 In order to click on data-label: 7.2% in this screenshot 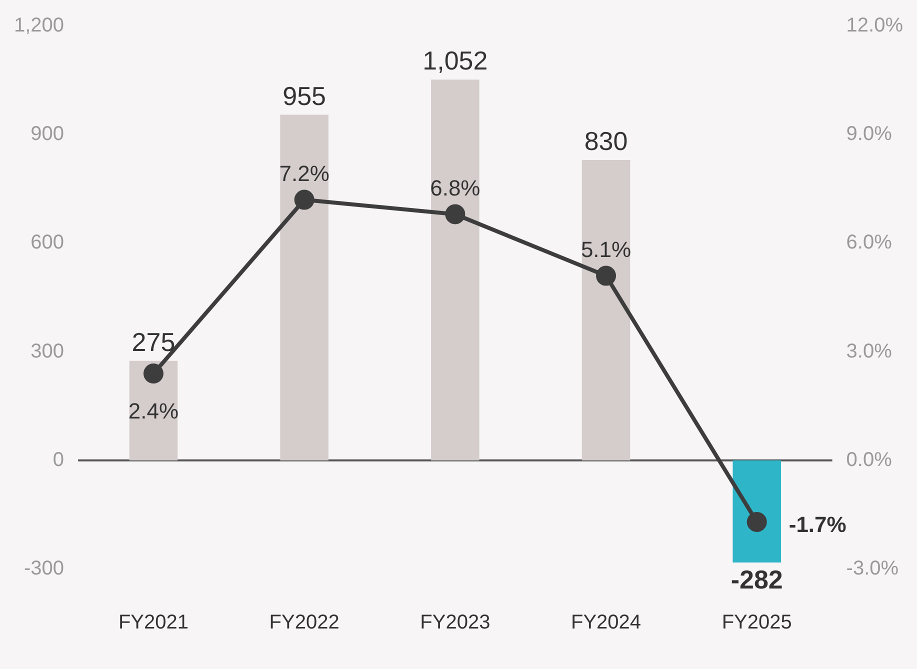, I will do `click(304, 173)`.